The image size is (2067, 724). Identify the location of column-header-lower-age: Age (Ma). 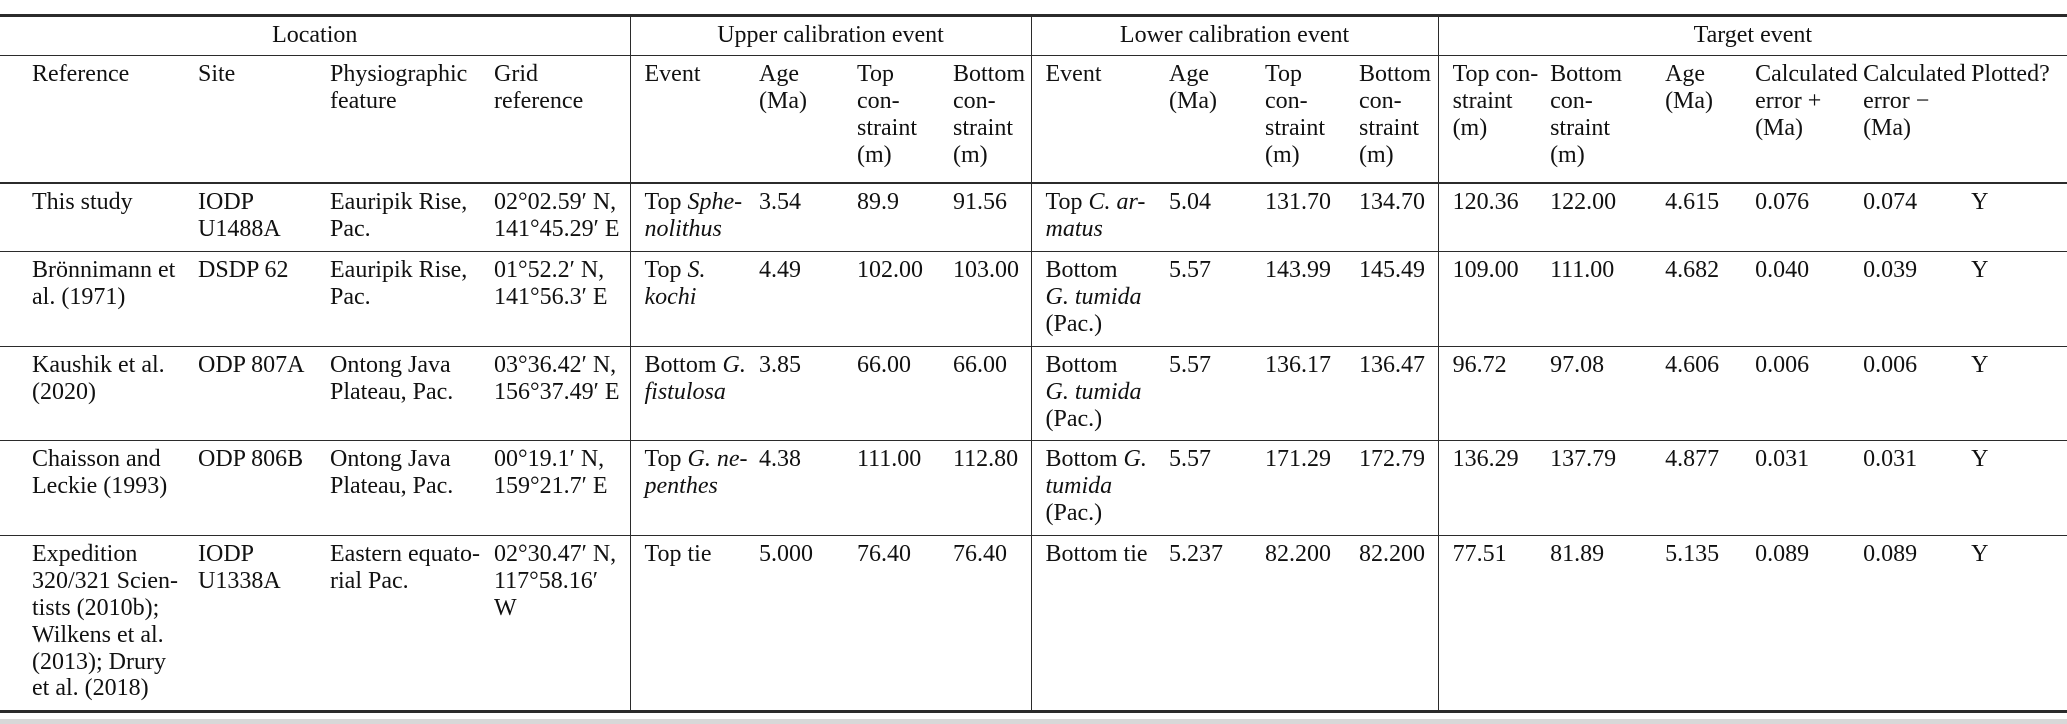
(1215, 120).